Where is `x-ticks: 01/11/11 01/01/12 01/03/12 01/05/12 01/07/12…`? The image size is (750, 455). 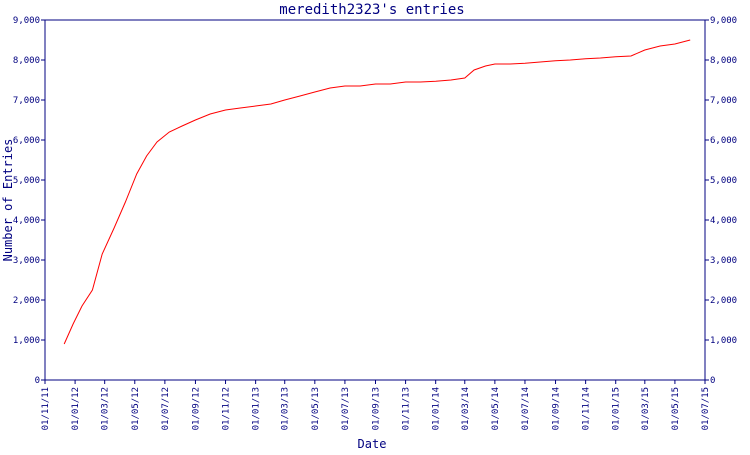
x-ticks: 01/11/11 01/01/12 01/03/12 01/05/12 01/07/12… is located at coordinates (376, 405).